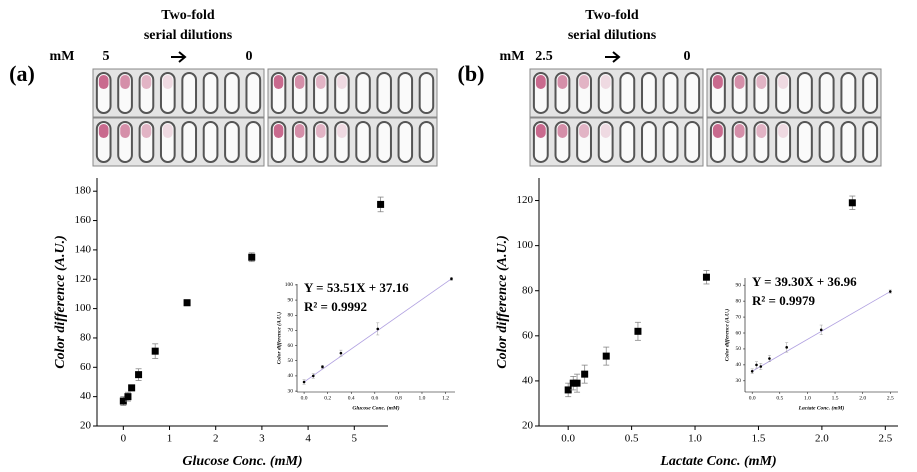 This screenshot has height=472, width=917. Describe the element at coordinates (83, 249) in the screenshot. I see `y-tick-label: 140` at that location.